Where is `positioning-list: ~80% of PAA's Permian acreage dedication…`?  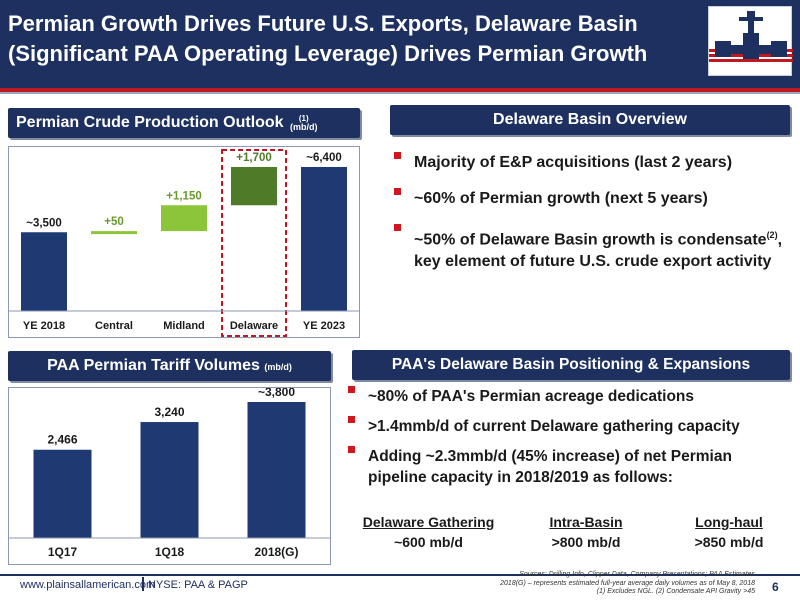
positioning-list: ~80% of PAA's Permian acreage dedication… is located at coordinates (570, 437).